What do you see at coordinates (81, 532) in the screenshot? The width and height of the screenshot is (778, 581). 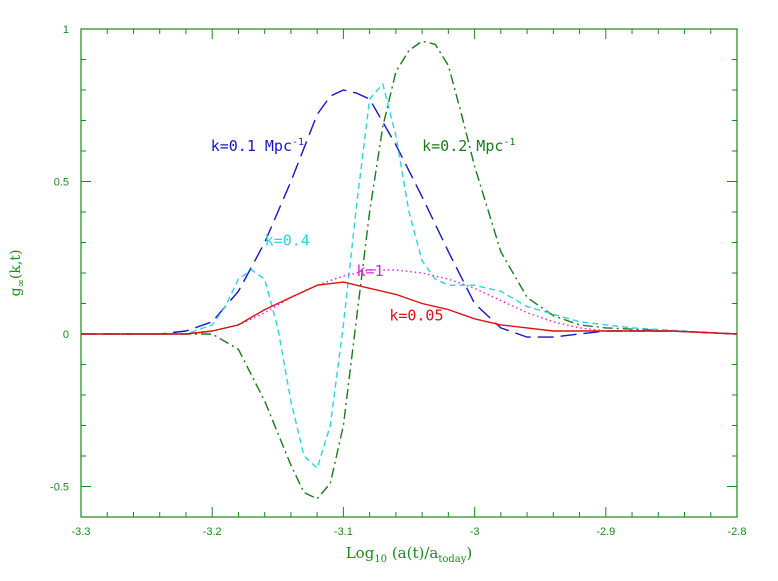 I see `x-tick-label: -3.3` at bounding box center [81, 532].